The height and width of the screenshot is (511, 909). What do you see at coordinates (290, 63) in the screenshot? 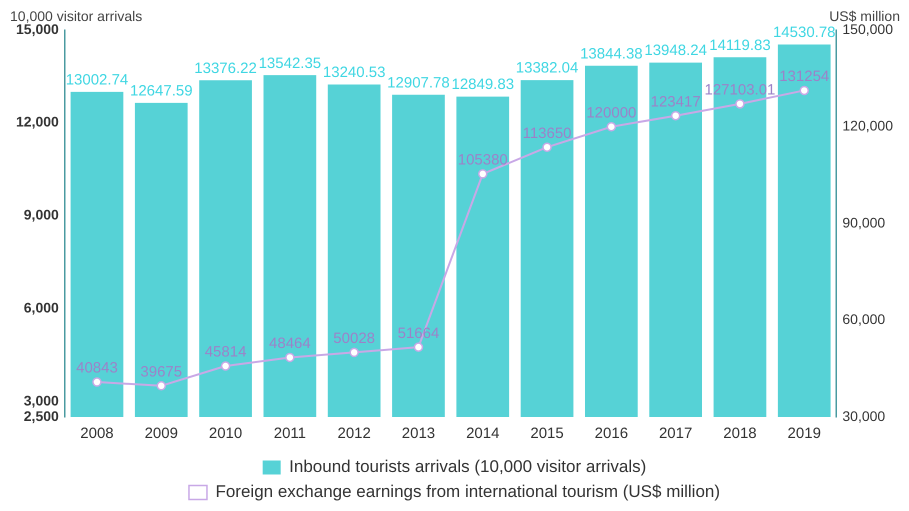
I see `data-label: 13542.35` at bounding box center [290, 63].